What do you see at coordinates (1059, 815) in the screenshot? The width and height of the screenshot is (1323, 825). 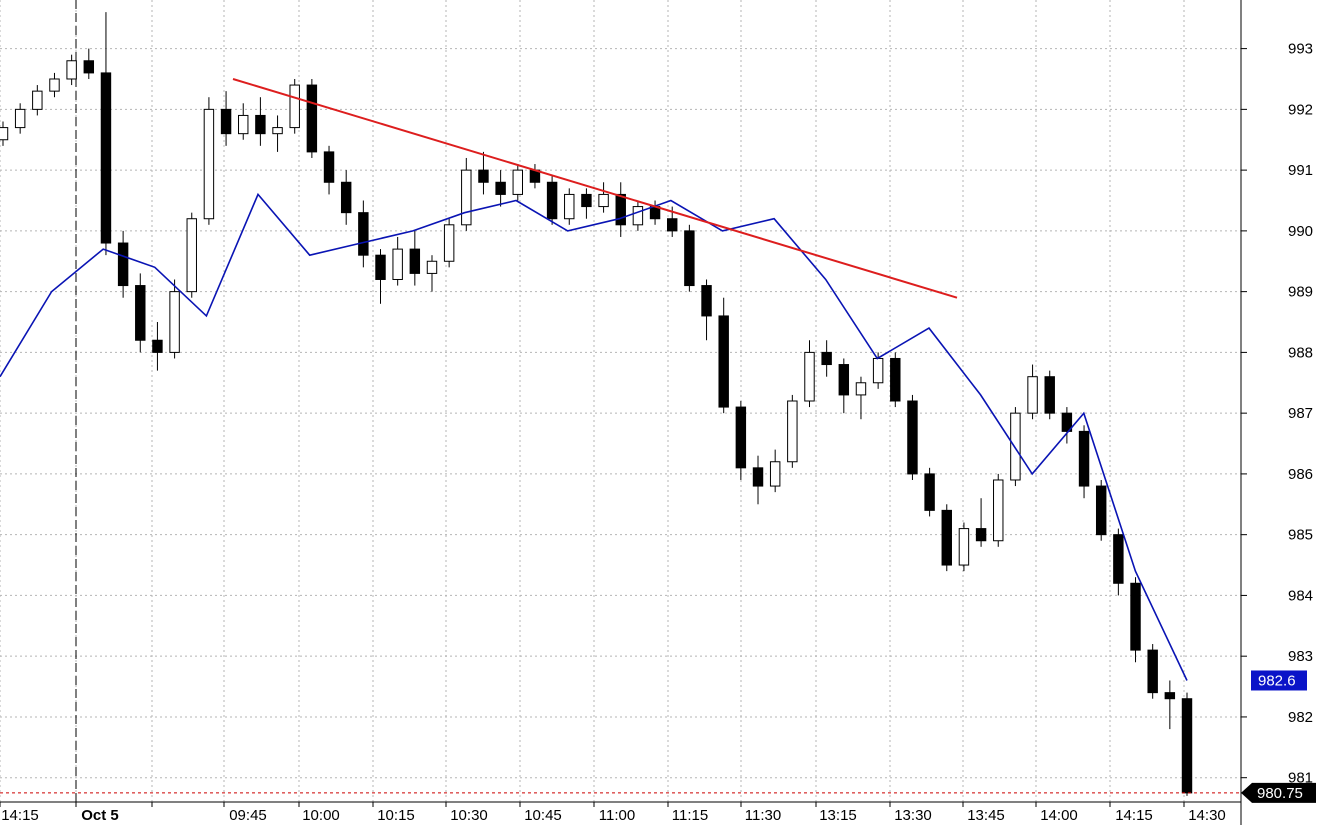 I see `x-tick-label: 14:00` at bounding box center [1059, 815].